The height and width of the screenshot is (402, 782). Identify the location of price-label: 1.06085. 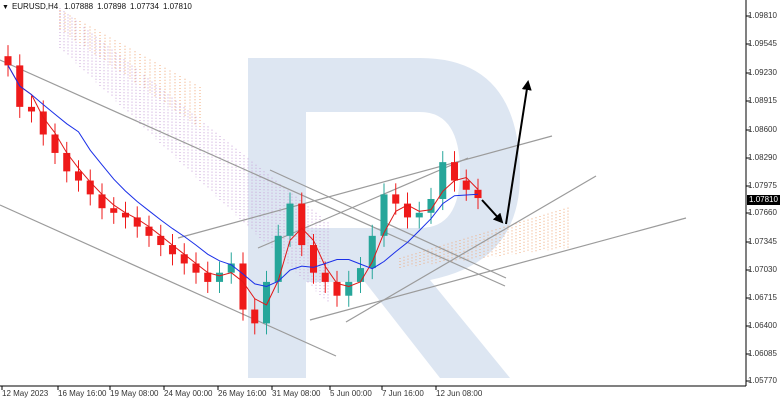
(762, 353).